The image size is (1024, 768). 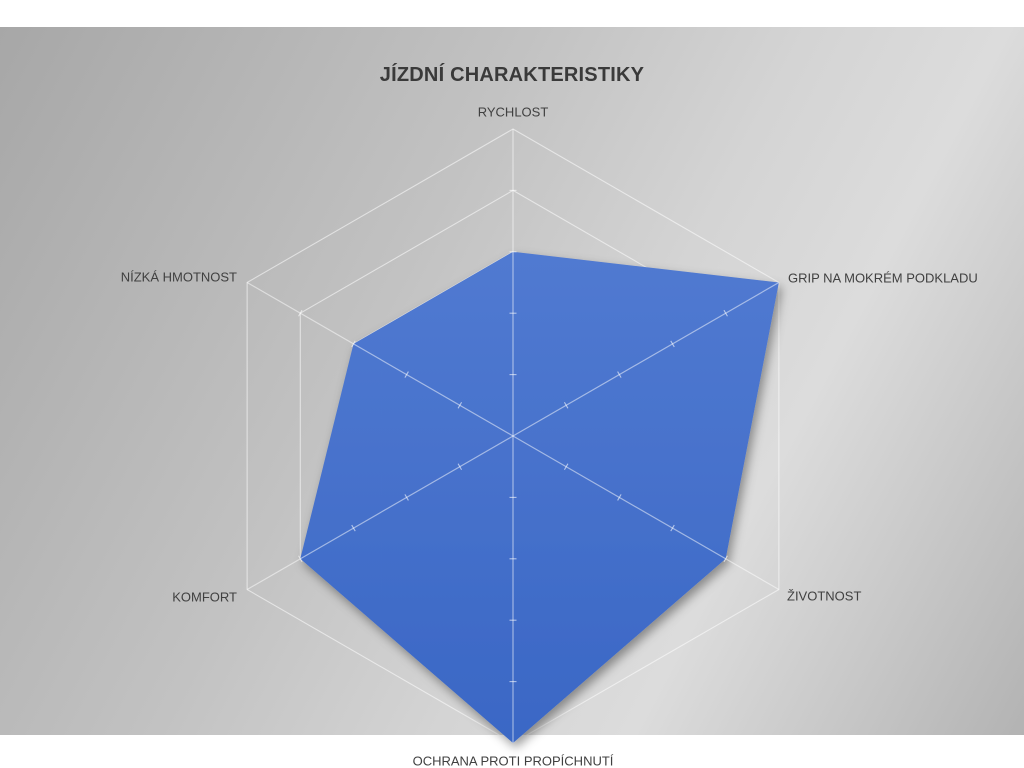 What do you see at coordinates (513, 760) in the screenshot?
I see `axis-label-ochrana-proti-propichnuti: OCHRANA PROTI PROPÍCHNUTÍ` at bounding box center [513, 760].